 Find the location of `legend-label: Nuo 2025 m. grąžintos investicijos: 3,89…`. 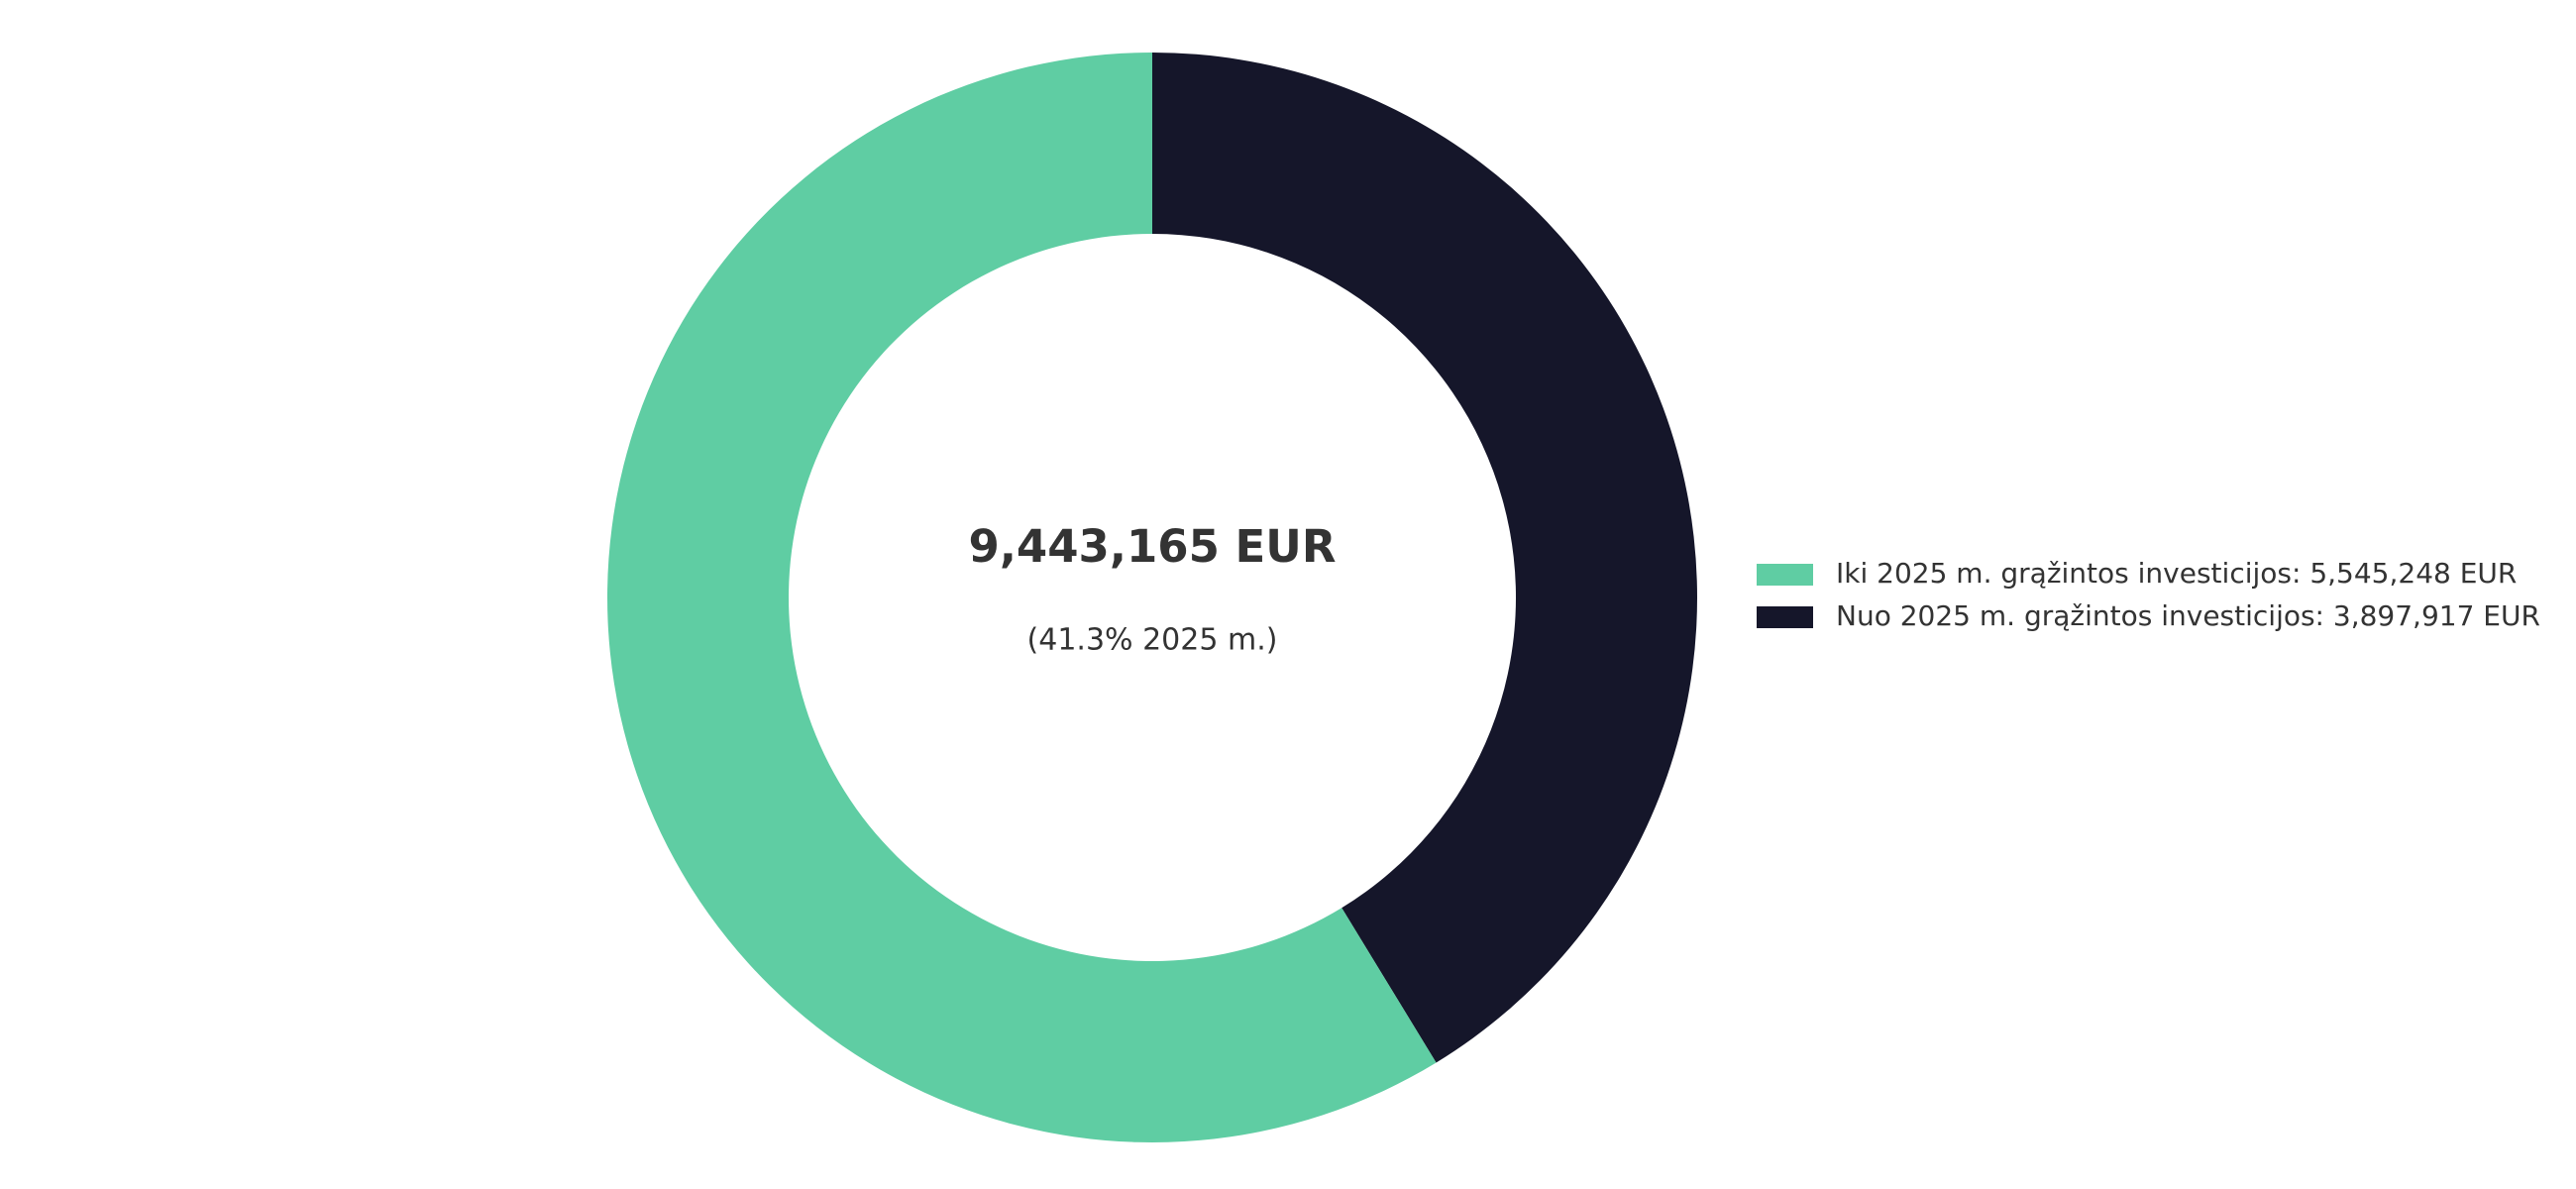

legend-label: Nuo 2025 m. grąžintos investicijos: 3,89… is located at coordinates (2188, 616).